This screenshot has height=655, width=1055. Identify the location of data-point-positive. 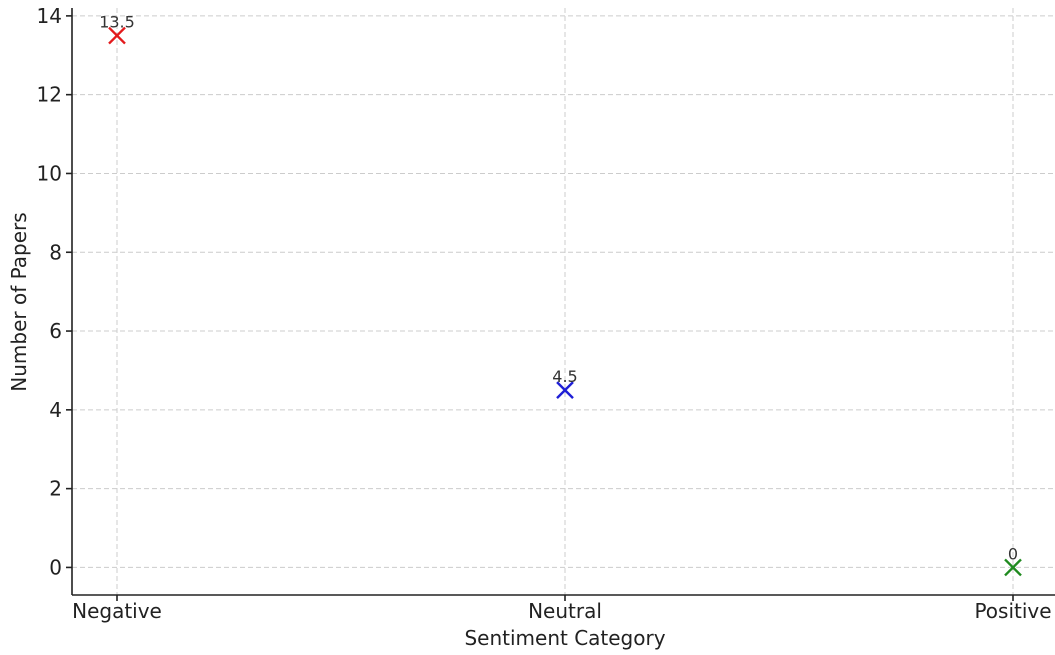
(1013, 567).